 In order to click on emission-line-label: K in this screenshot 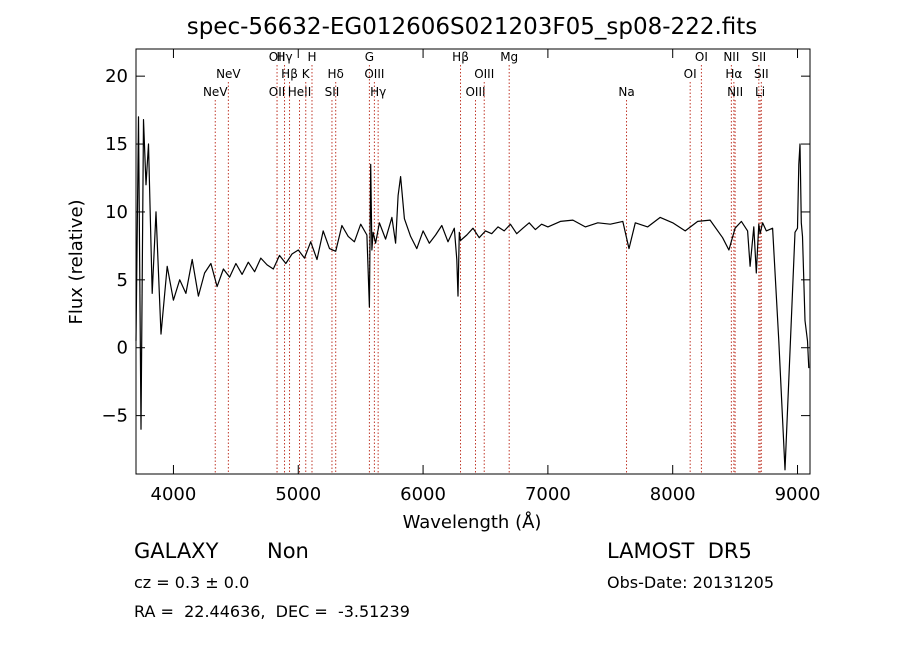, I will do `click(306, 74)`.